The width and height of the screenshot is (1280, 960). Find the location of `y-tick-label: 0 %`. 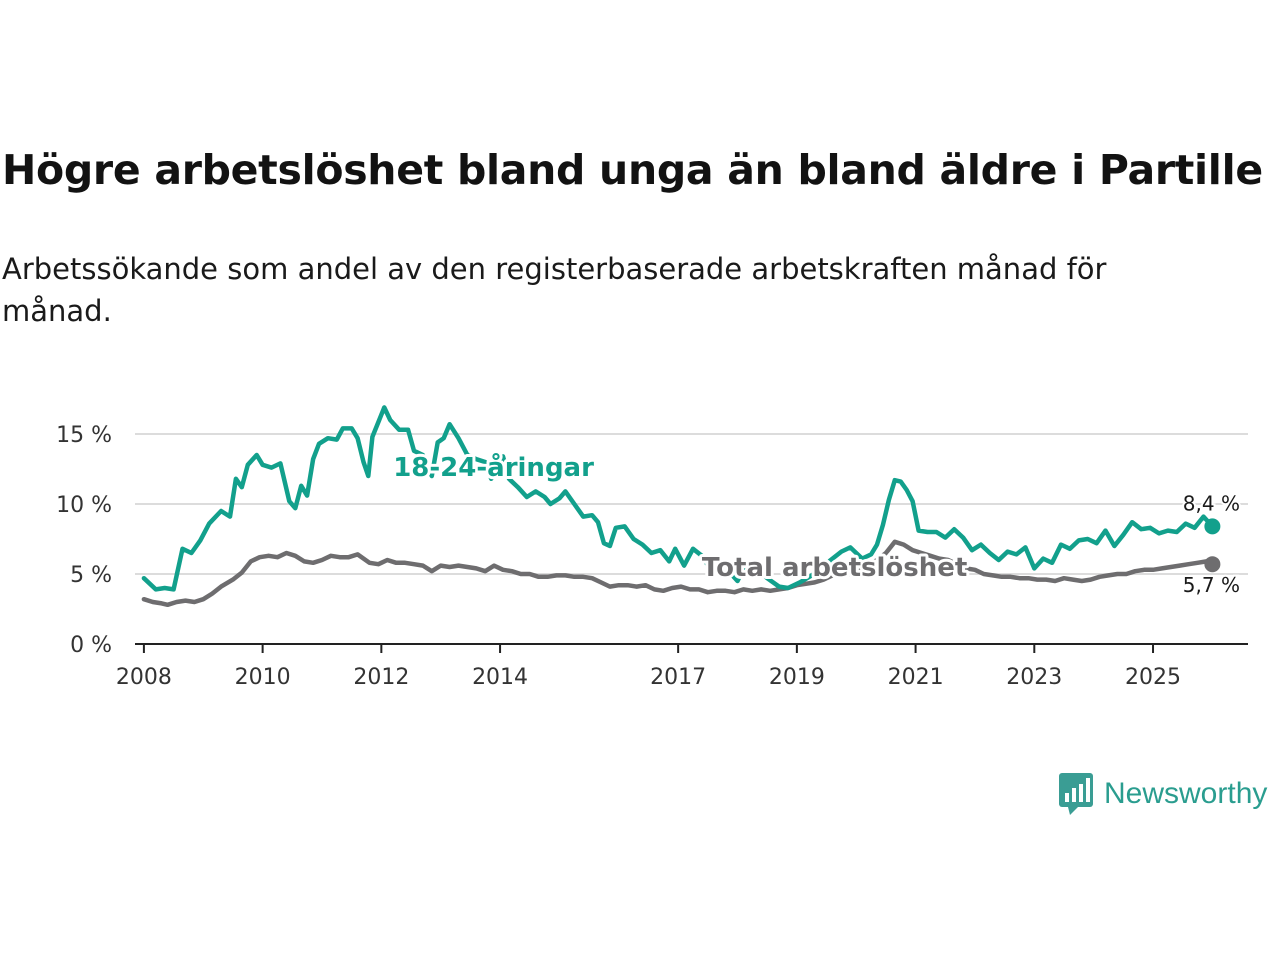

y-tick-label: 0 % is located at coordinates (91, 645).